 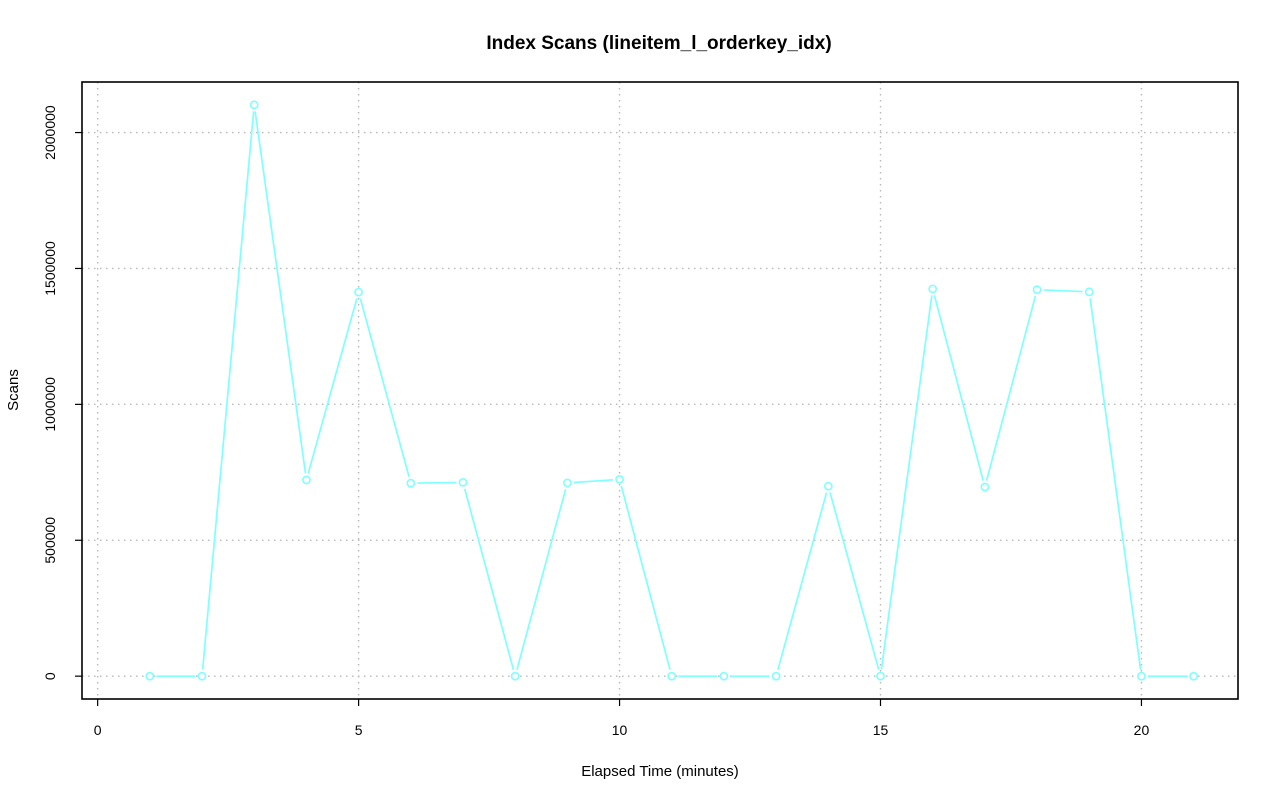 I want to click on x-tick-label: 0, so click(x=98, y=730).